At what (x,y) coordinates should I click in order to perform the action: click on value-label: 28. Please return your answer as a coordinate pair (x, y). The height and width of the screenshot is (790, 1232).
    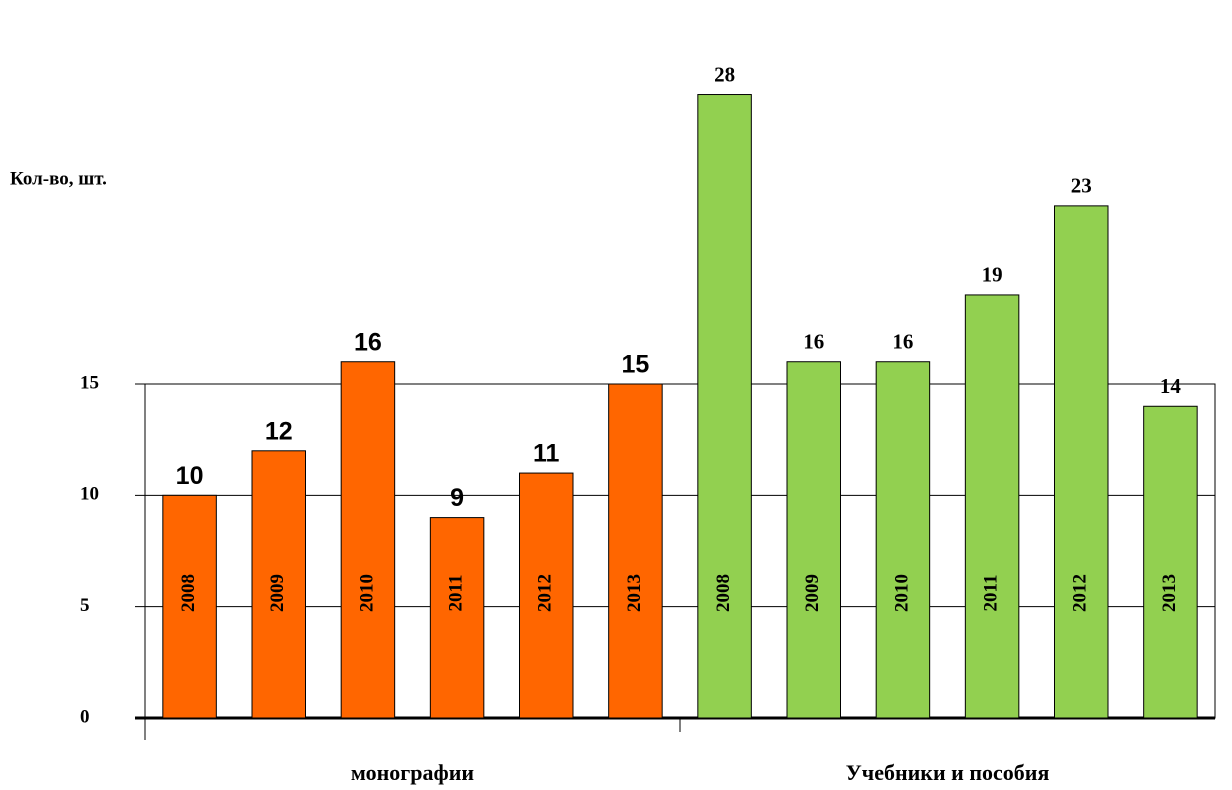
    Looking at the image, I should click on (724, 74).